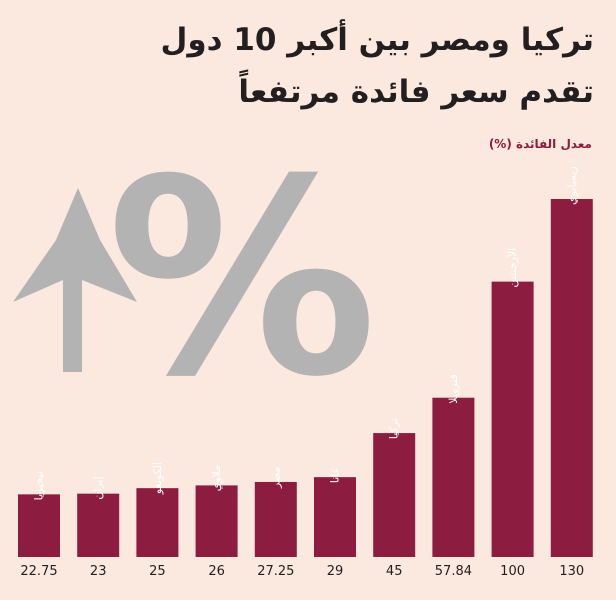 The height and width of the screenshot is (600, 616). Describe the element at coordinates (512, 571) in the screenshot. I see `bar-value-label-8: 100` at that location.